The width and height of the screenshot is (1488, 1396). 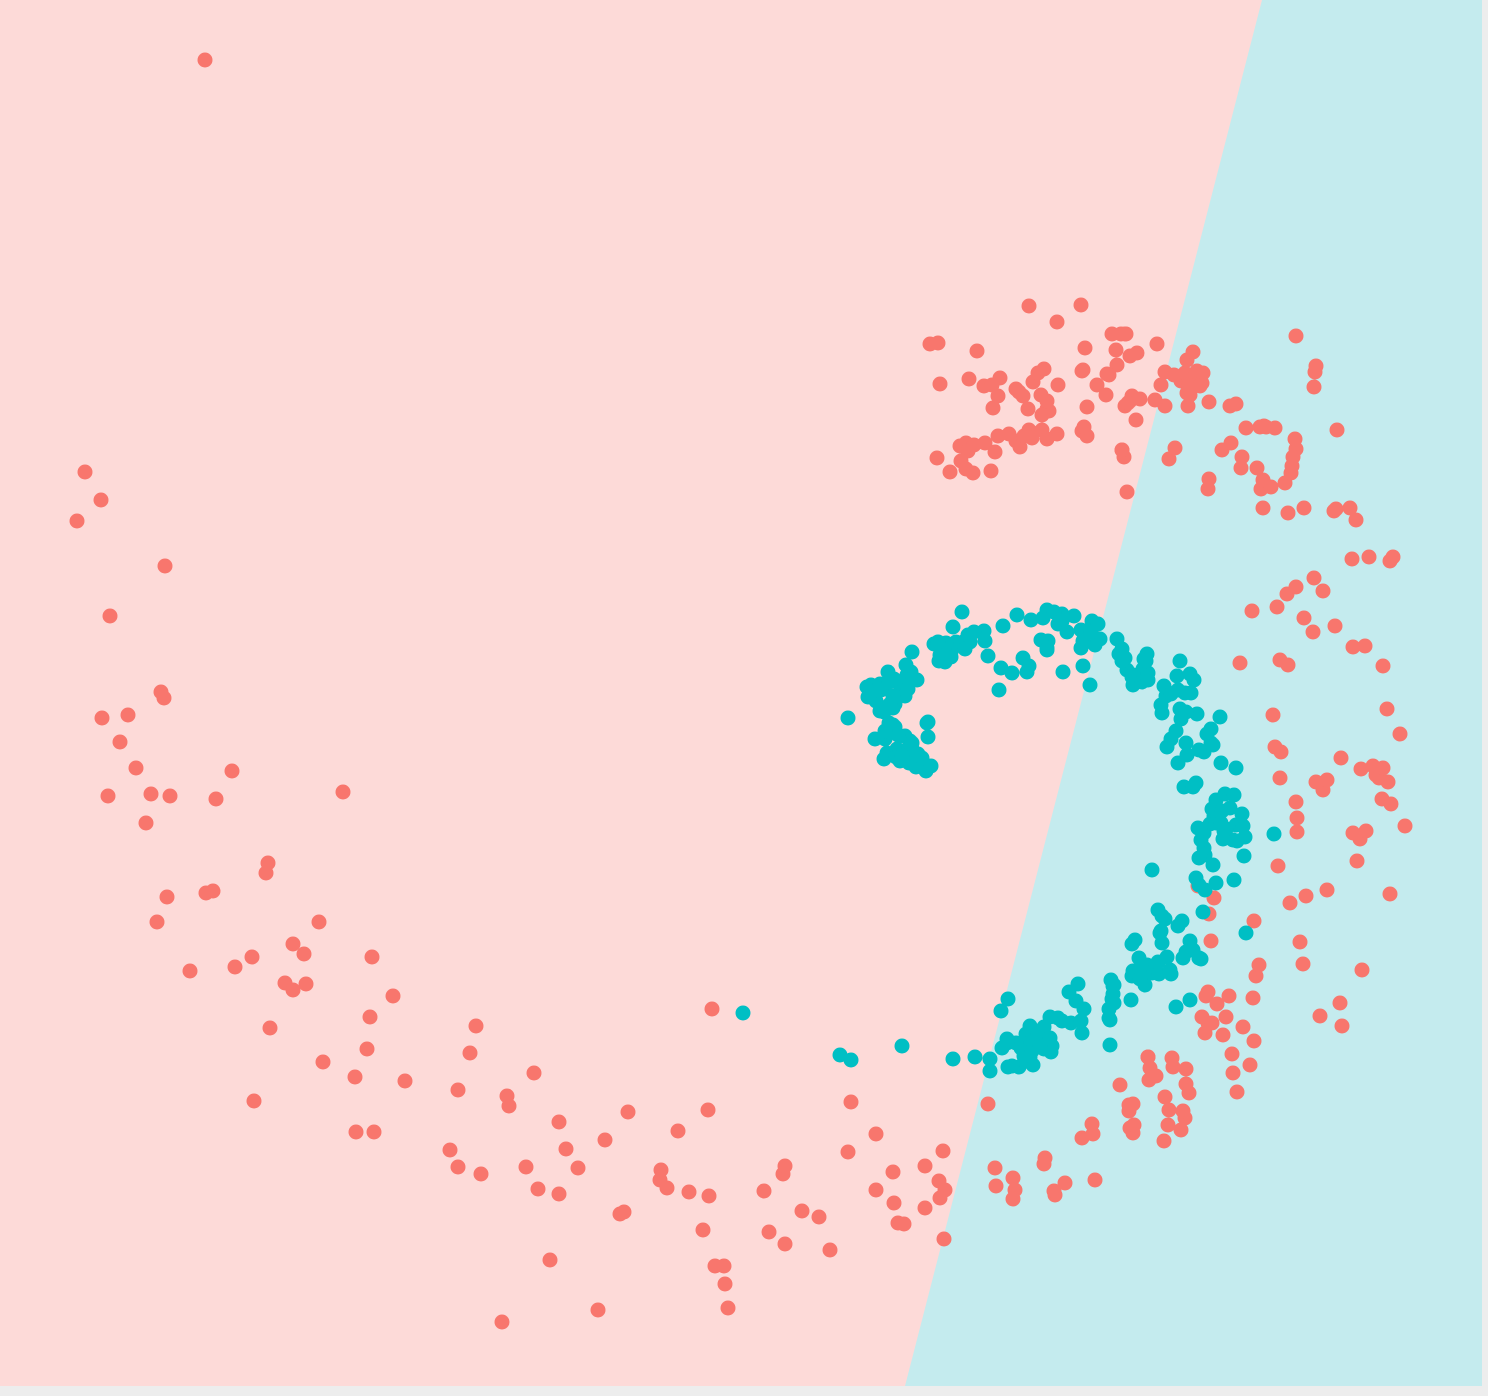 What do you see at coordinates (1485, 698) in the screenshot?
I see `plot-right-border` at bounding box center [1485, 698].